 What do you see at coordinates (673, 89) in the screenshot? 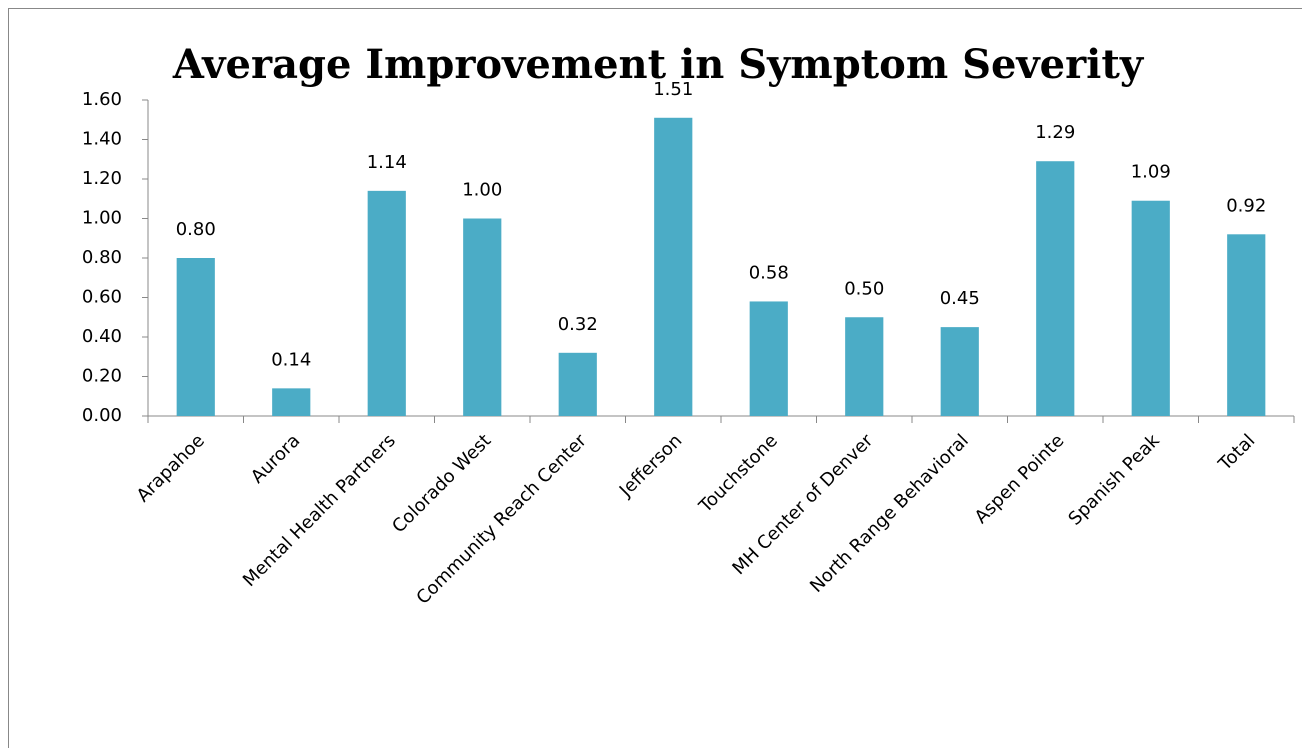
I see `data-label: 1.51` at bounding box center [673, 89].